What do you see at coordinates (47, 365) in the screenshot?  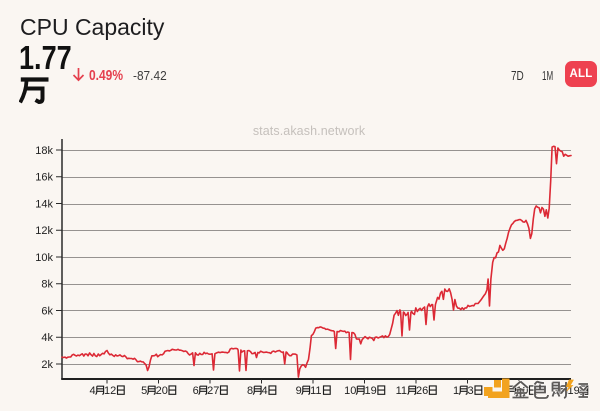 I see `svg-text: 2k` at bounding box center [47, 365].